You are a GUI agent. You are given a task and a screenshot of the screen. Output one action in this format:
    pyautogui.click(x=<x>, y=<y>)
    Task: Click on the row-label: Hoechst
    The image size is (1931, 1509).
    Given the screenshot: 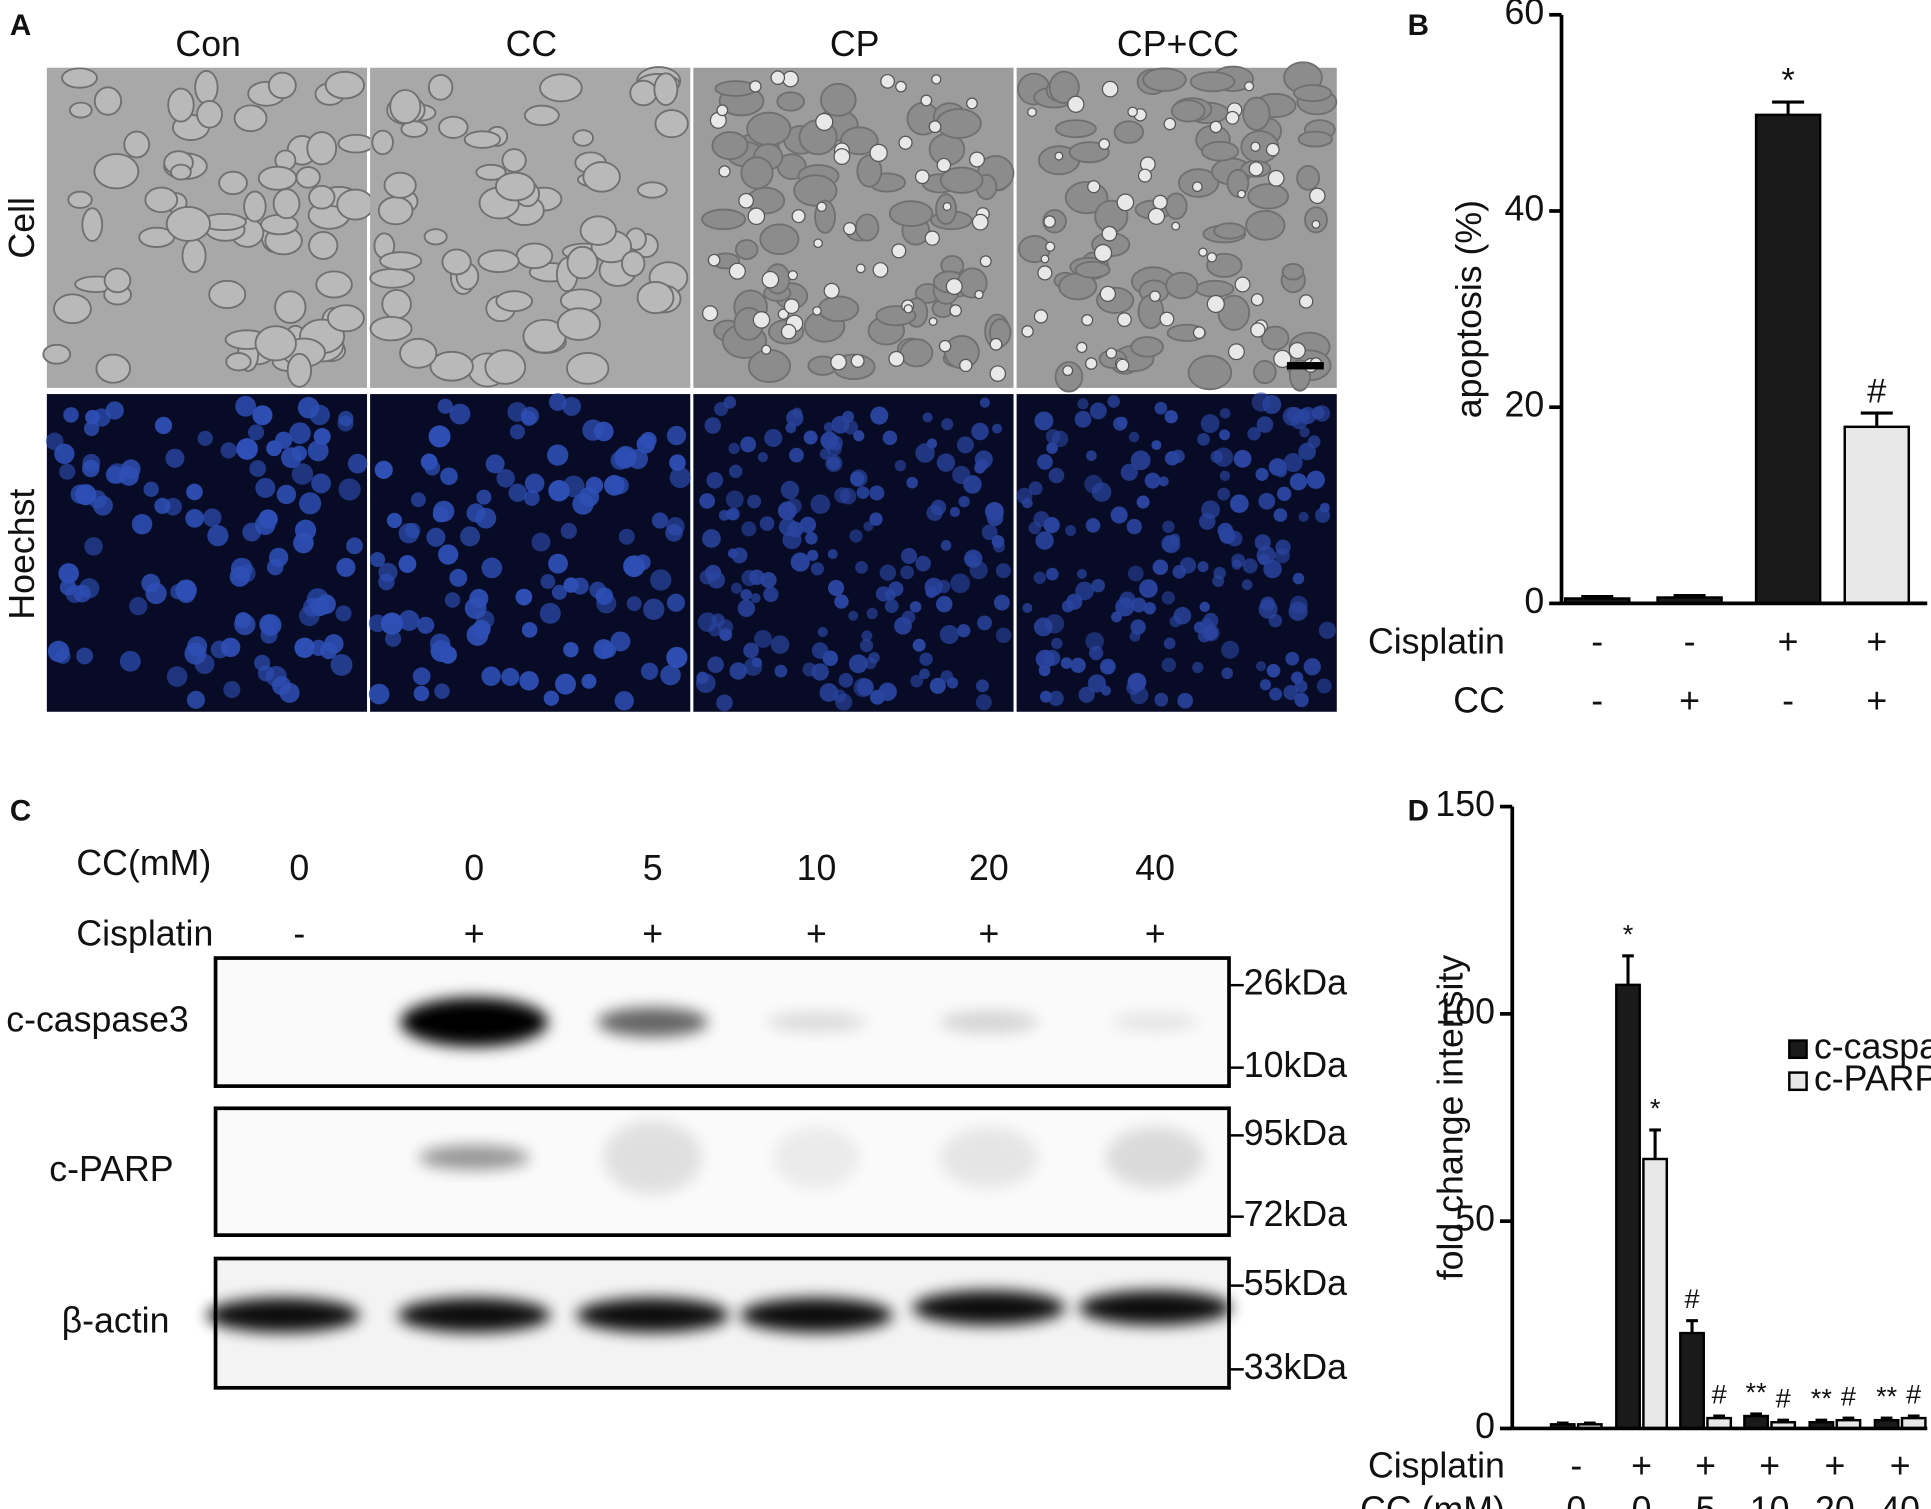 What is the action you would take?
    pyautogui.click(x=22, y=554)
    